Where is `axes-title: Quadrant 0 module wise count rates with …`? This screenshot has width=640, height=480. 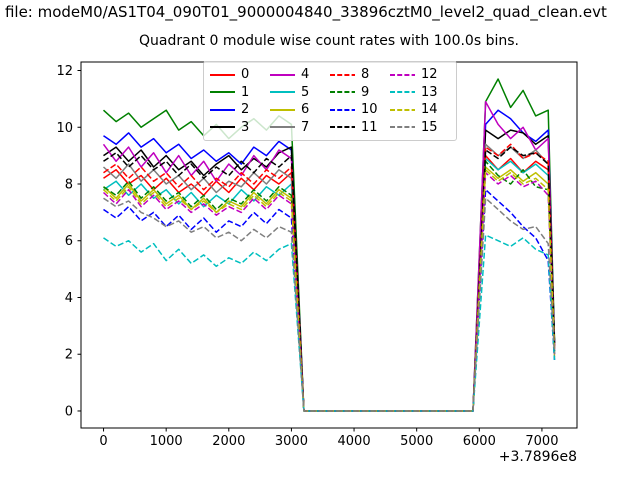 axes-title: Quadrant 0 module wise count rates with … is located at coordinates (329, 41).